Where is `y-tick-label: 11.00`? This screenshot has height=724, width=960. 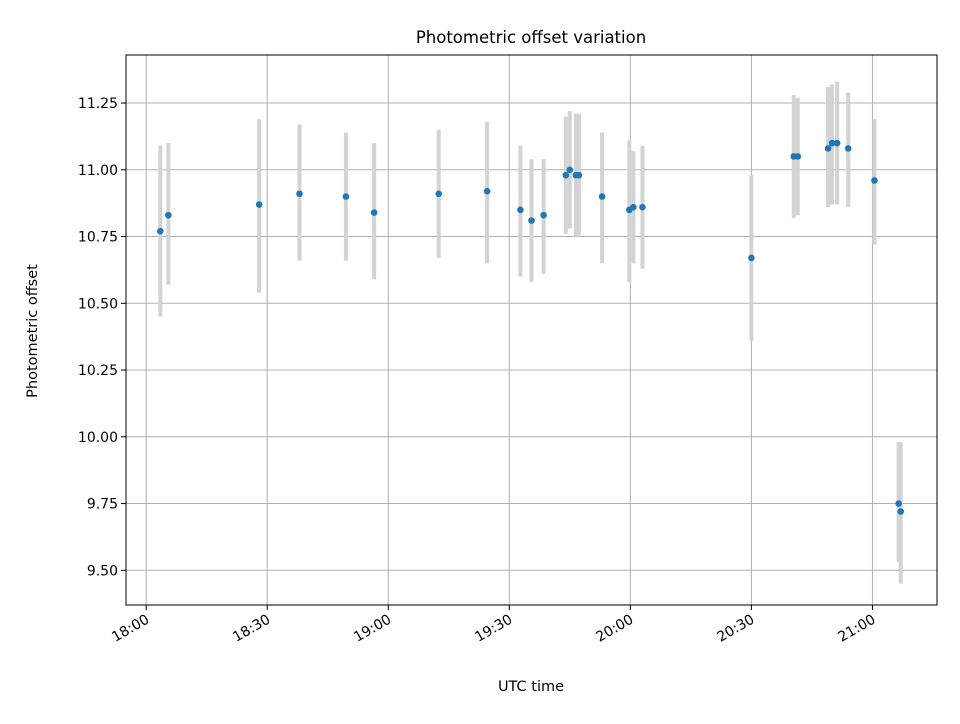
y-tick-label: 11.00 is located at coordinates (98, 171).